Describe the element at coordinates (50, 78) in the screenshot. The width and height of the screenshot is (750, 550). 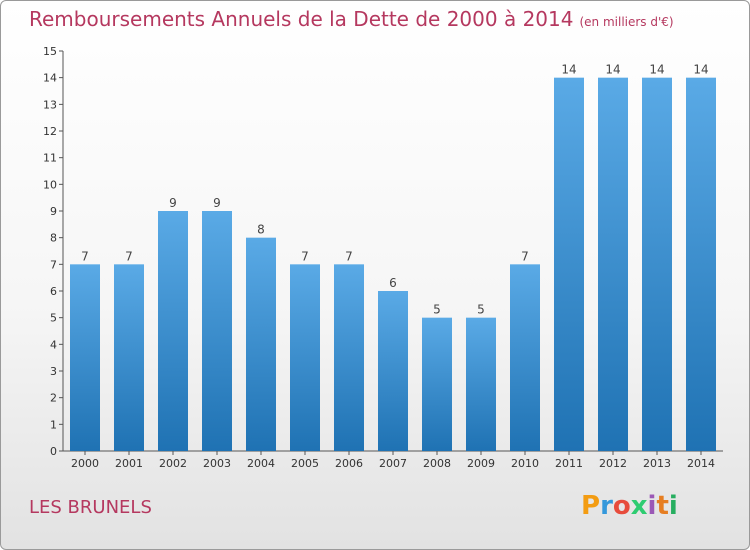
I see `y-tick-label: 14` at that location.